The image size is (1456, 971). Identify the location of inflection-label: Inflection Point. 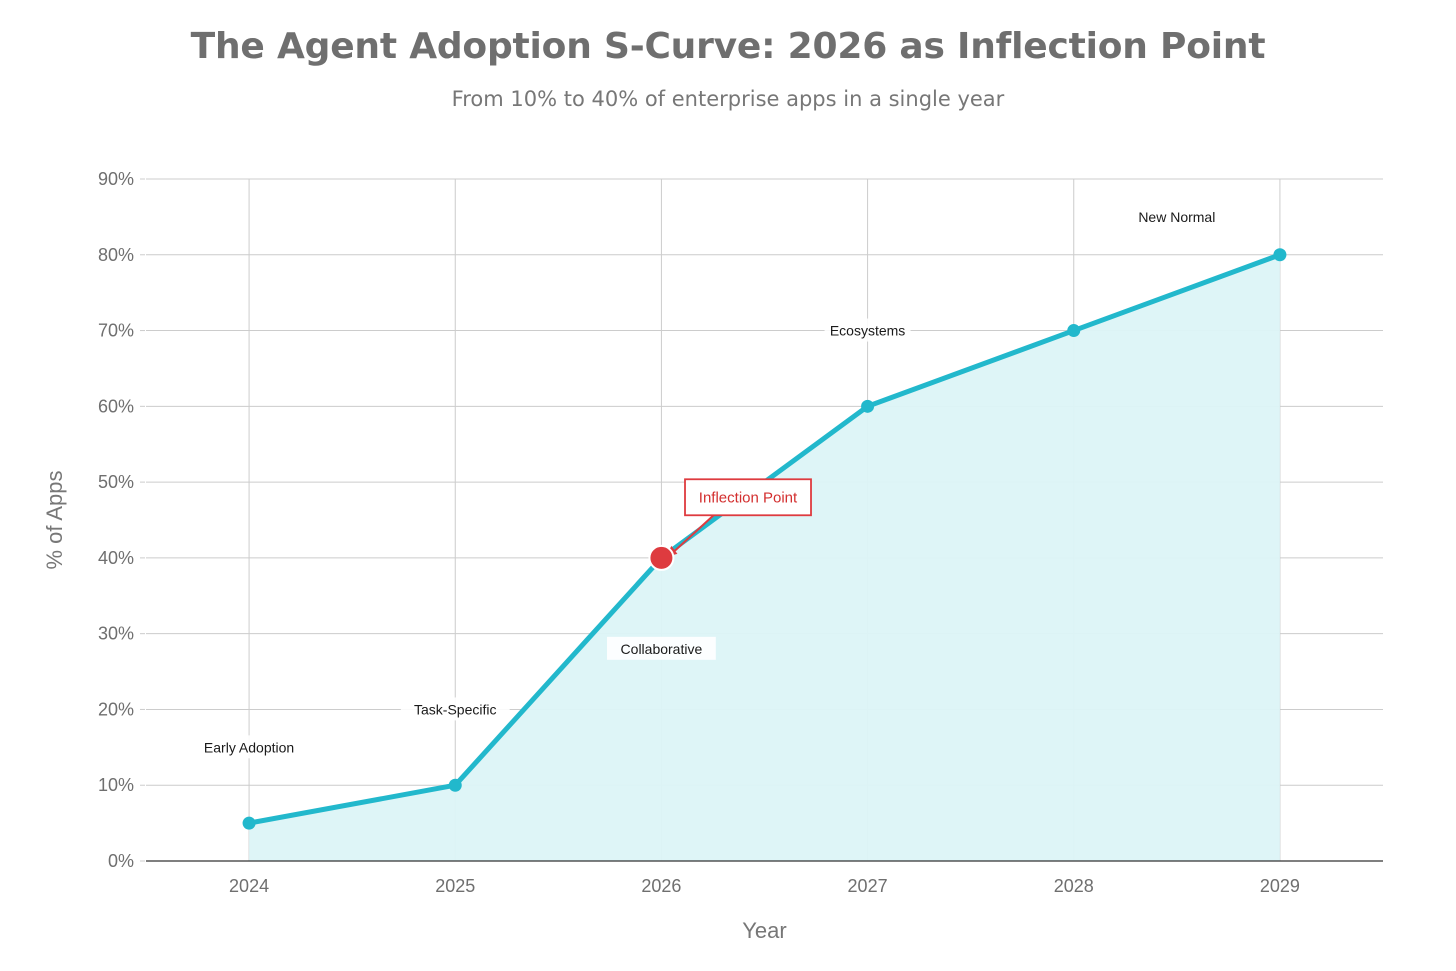
(748, 497).